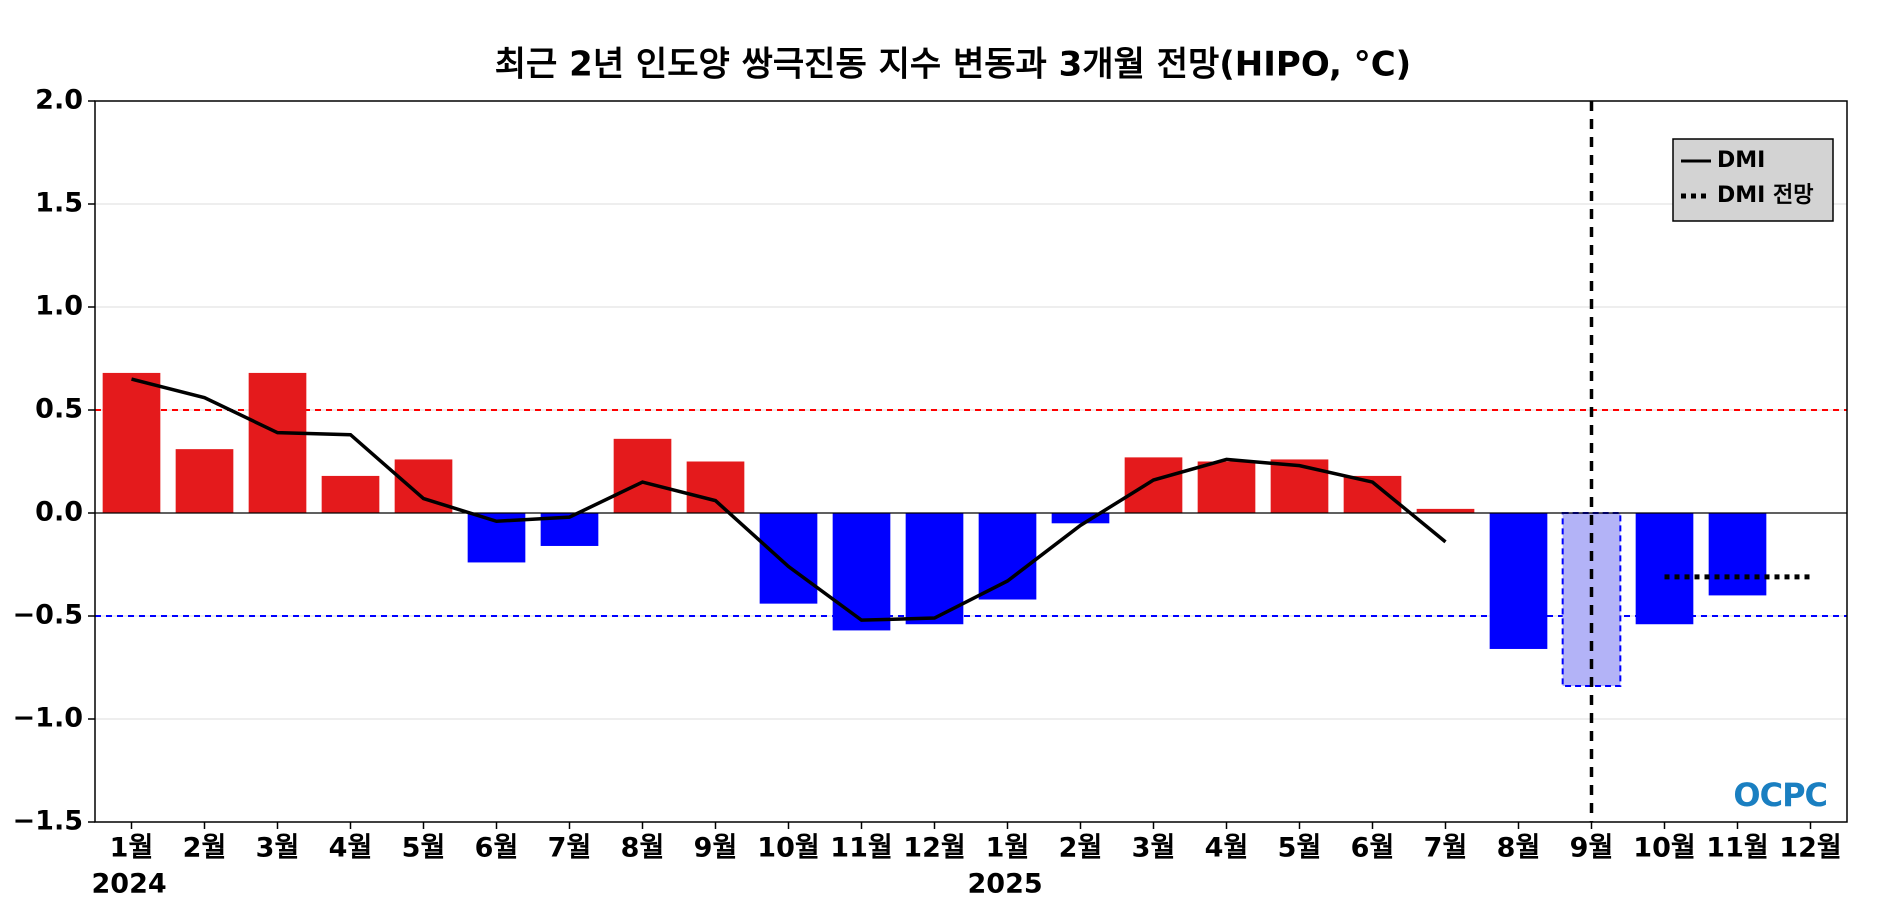 The height and width of the screenshot is (900, 1900). Describe the element at coordinates (953, 65) in the screenshot. I see `chart-title: 최근 2년 인도양 쌍극진동 지수 변동과 3개월 전망(HIPO, °C)` at that location.